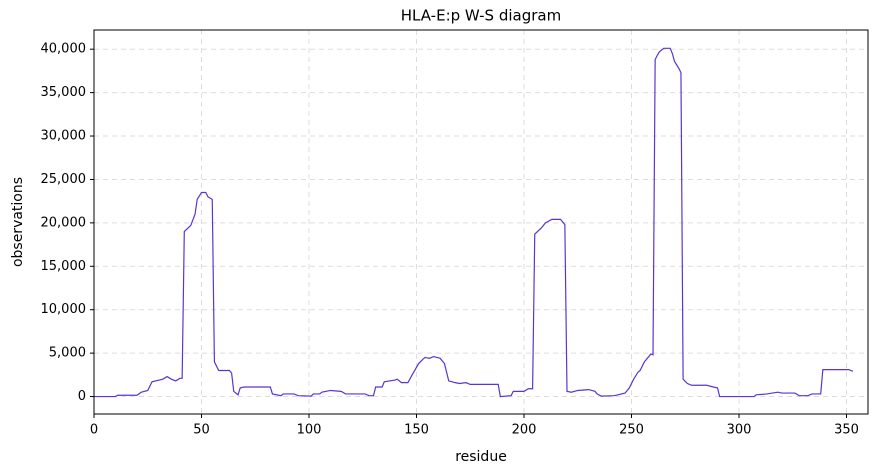  I want to click on x-tick-label: 350, so click(846, 430).